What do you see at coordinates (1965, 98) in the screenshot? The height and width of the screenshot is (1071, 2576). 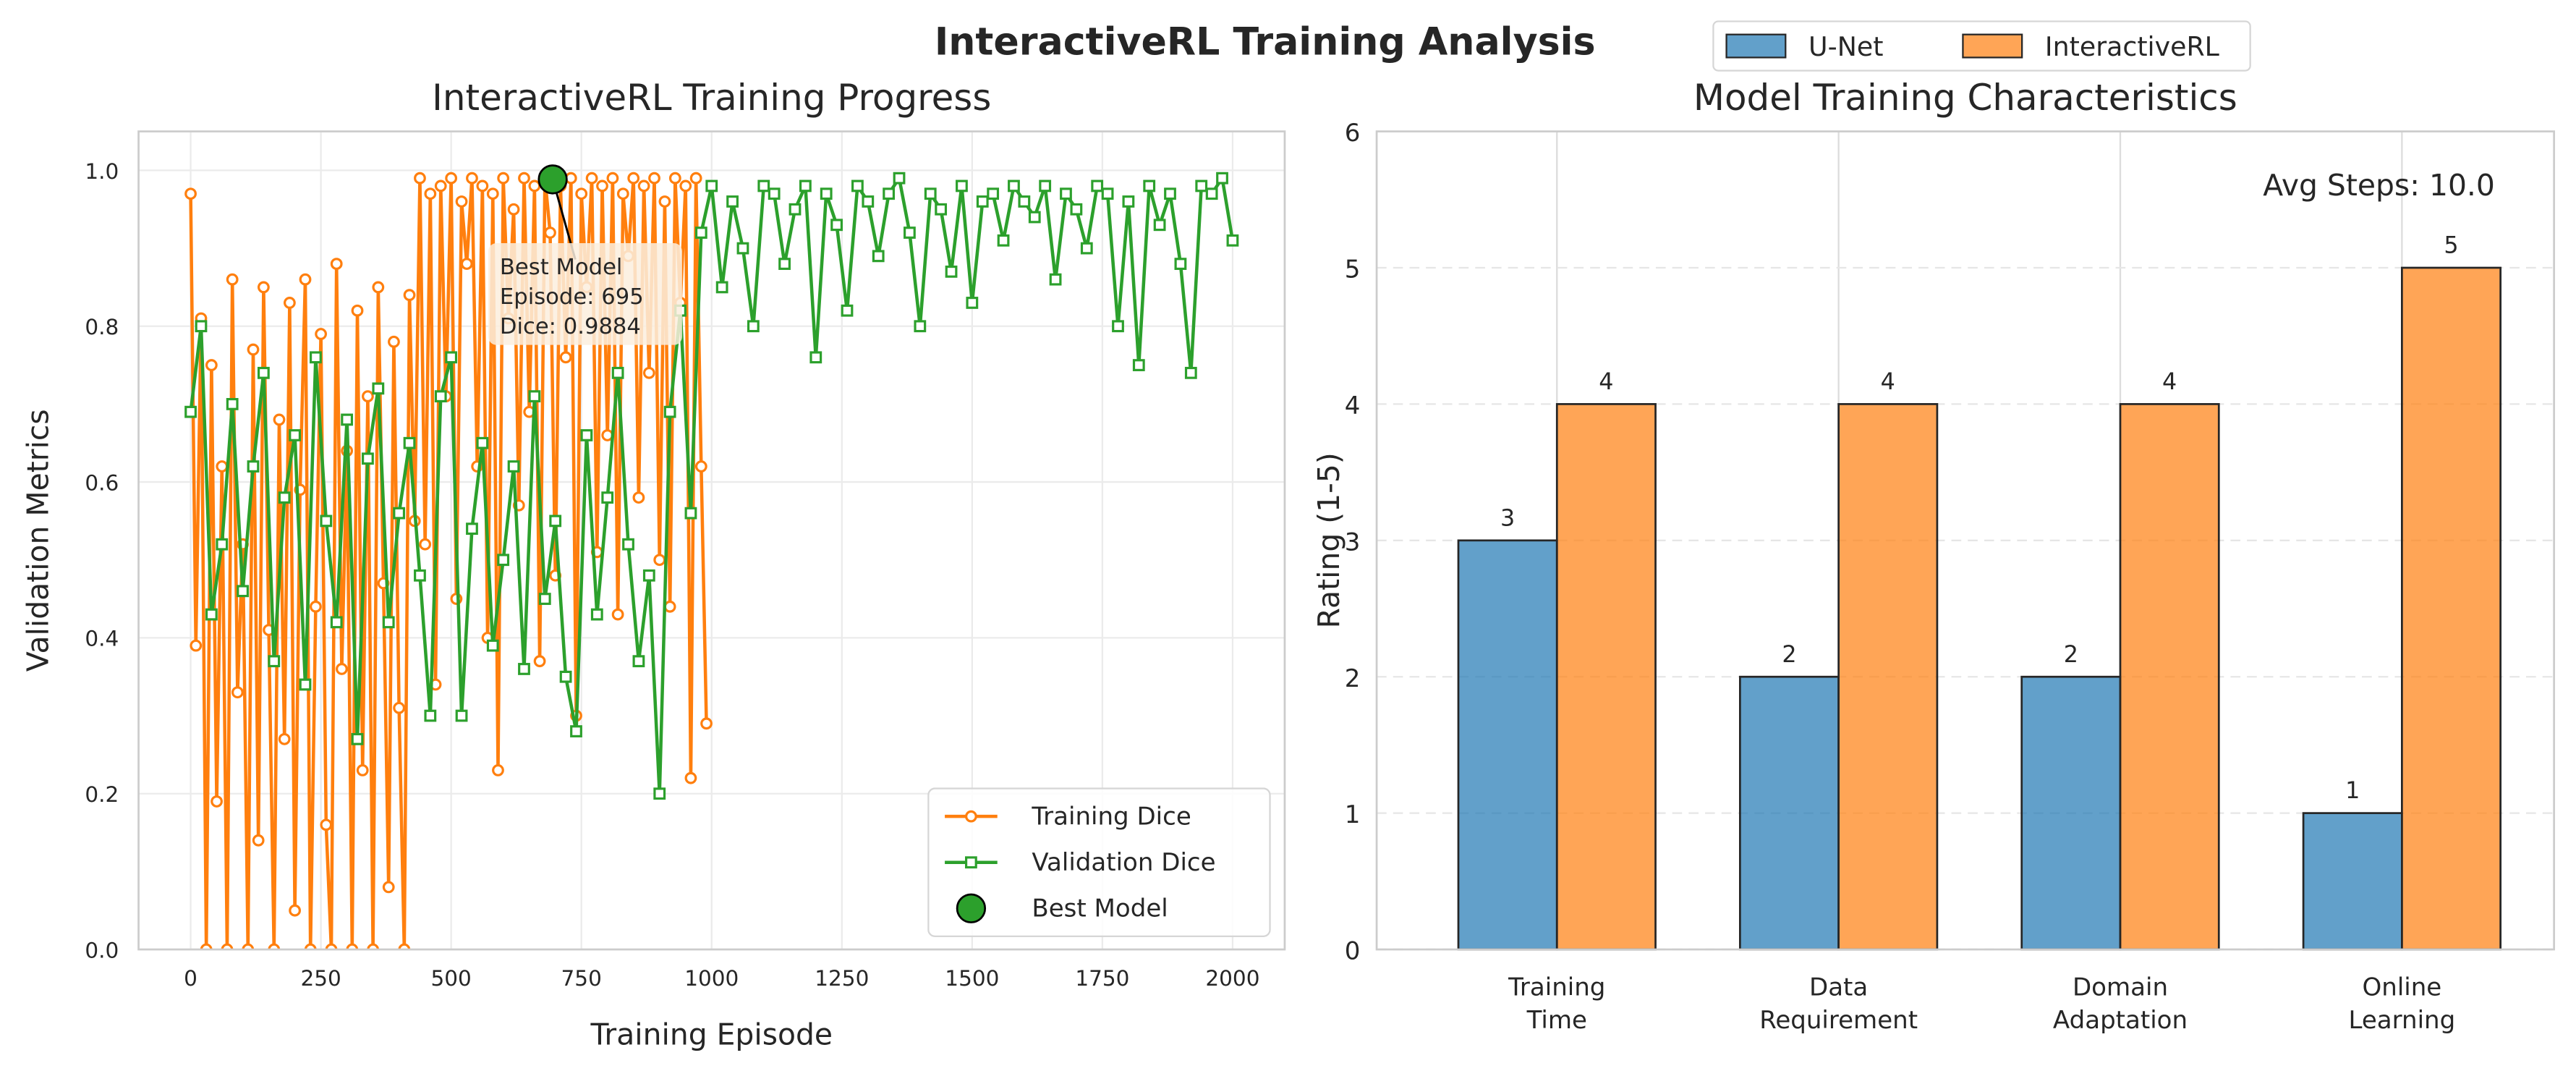 I see `chart-title: Model Training Characteristics` at bounding box center [1965, 98].